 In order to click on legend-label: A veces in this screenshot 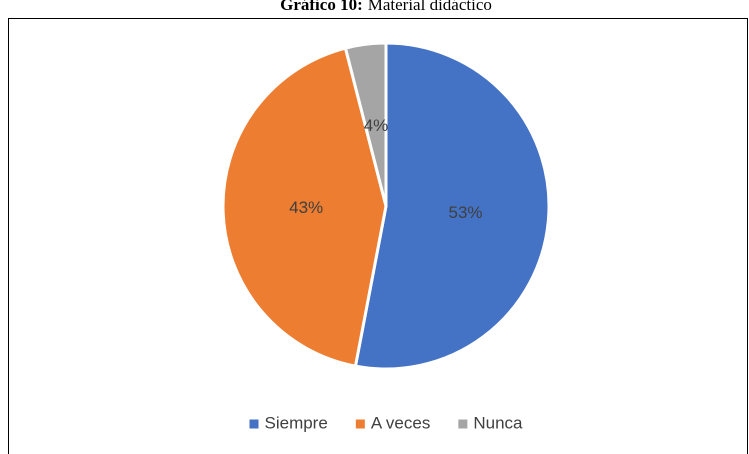, I will do `click(401, 422)`.